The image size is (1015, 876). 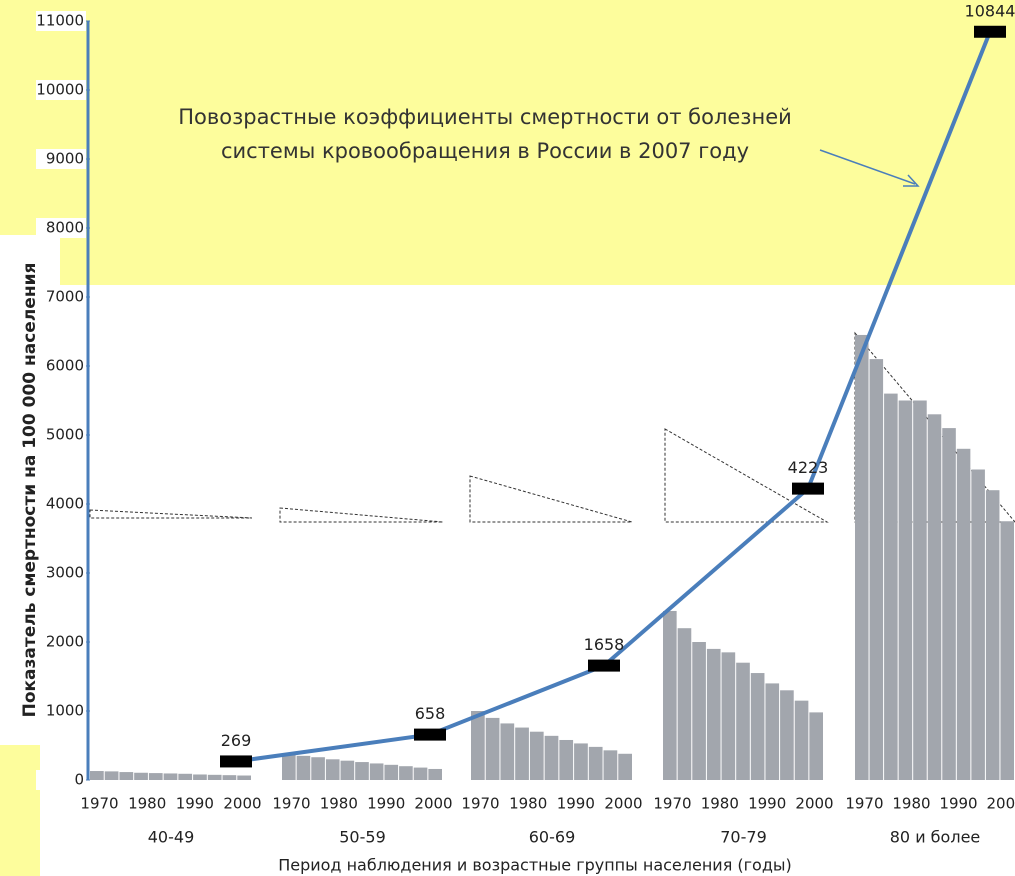 I want to click on y-tick-label: 8000, so click(x=65, y=228).